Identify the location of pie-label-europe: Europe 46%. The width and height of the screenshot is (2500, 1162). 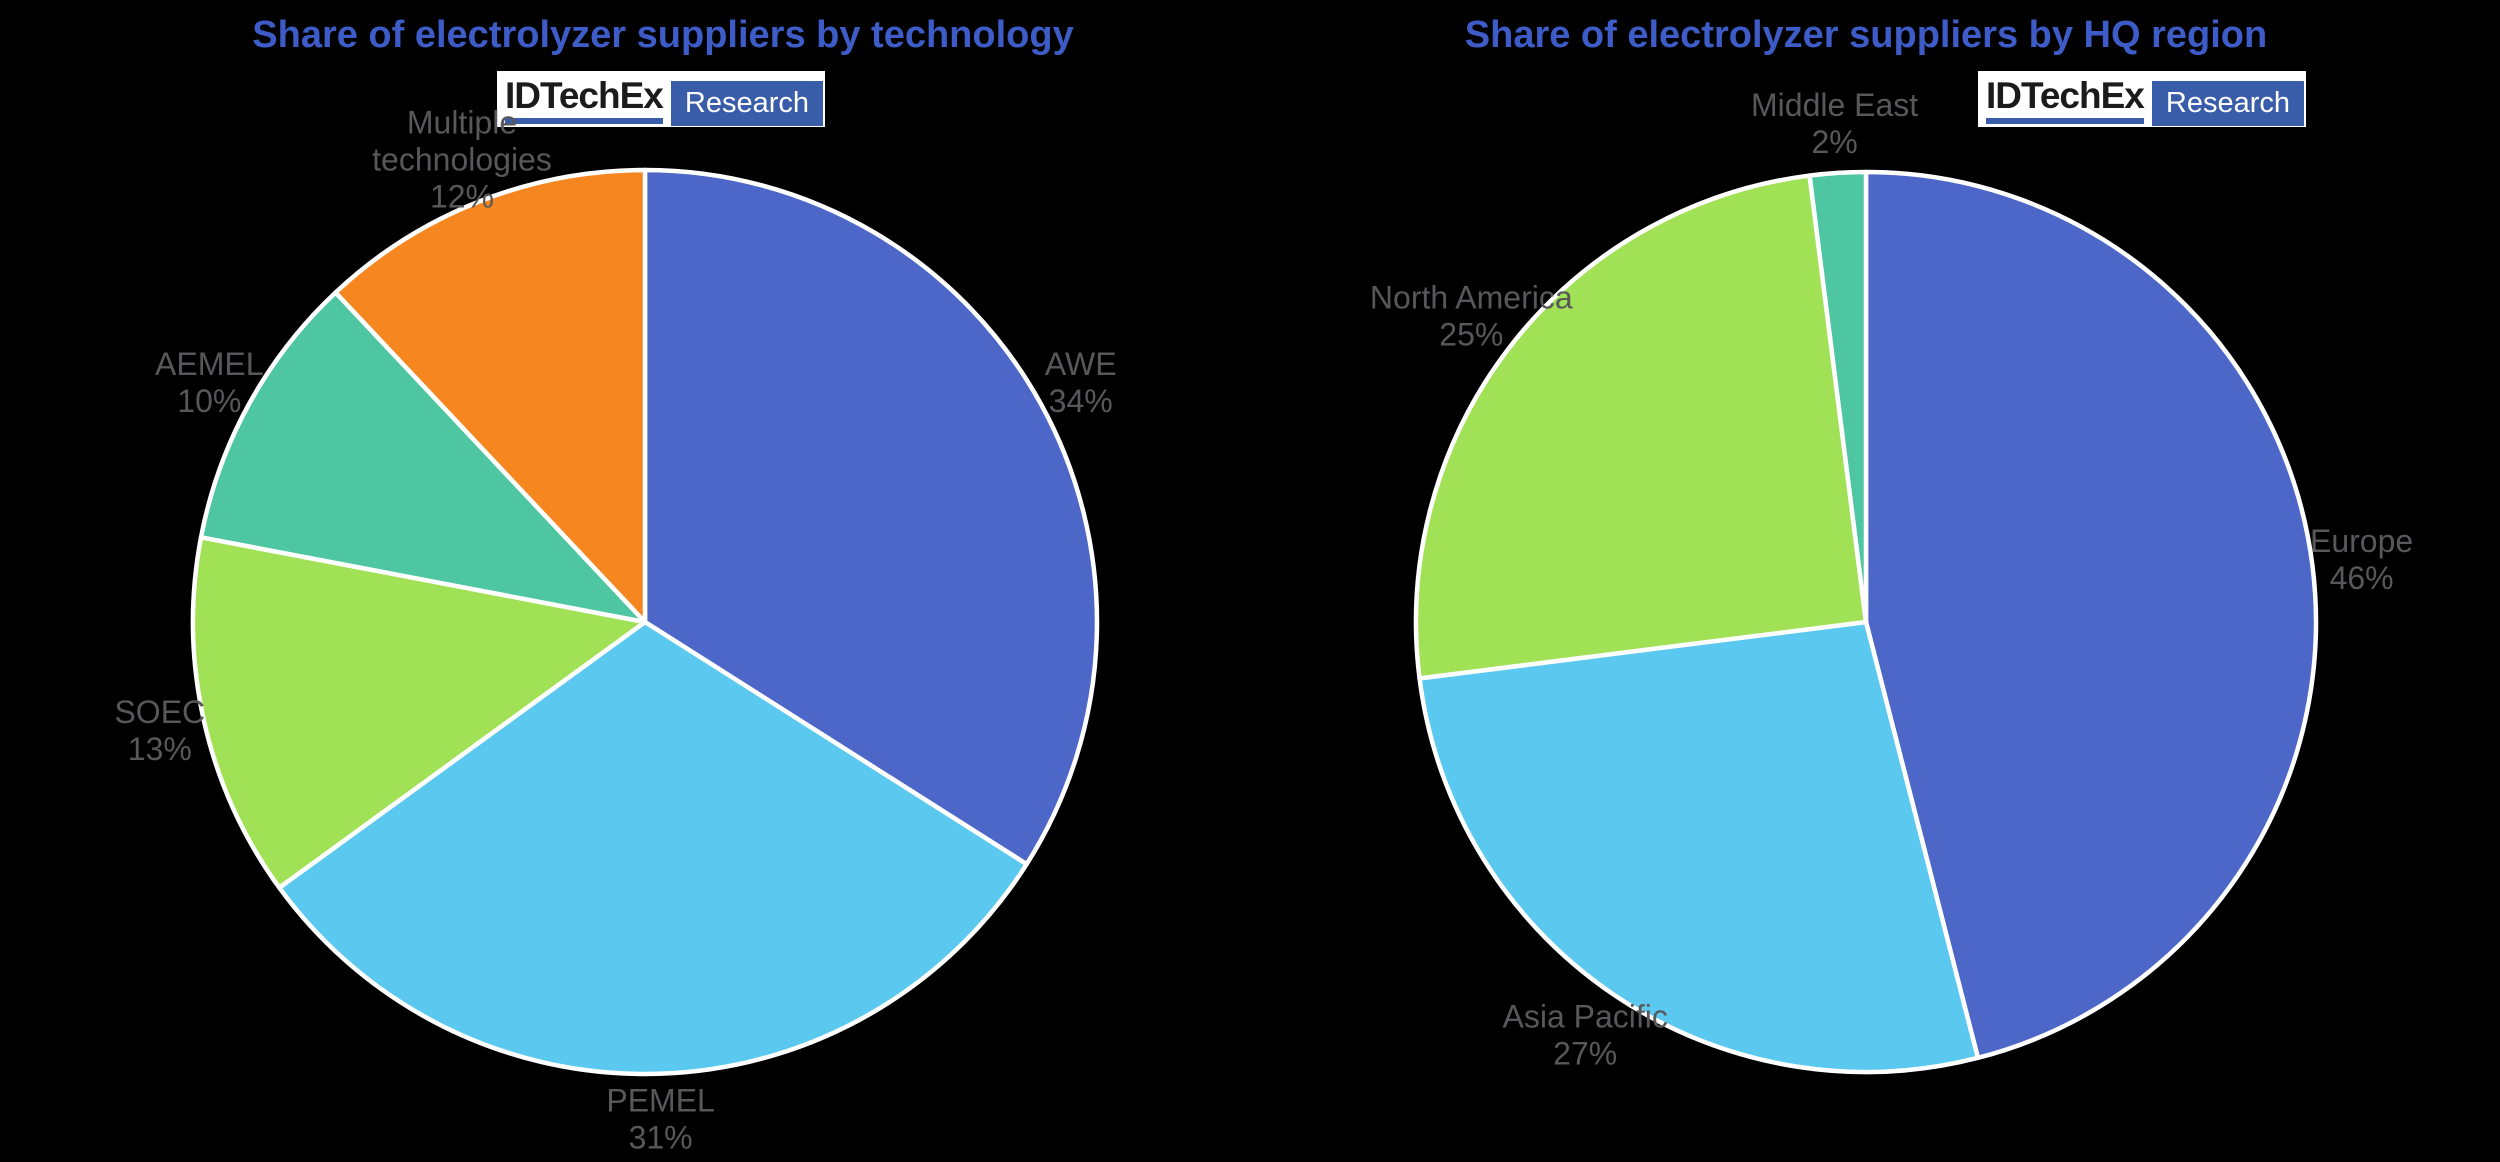
(2361, 559).